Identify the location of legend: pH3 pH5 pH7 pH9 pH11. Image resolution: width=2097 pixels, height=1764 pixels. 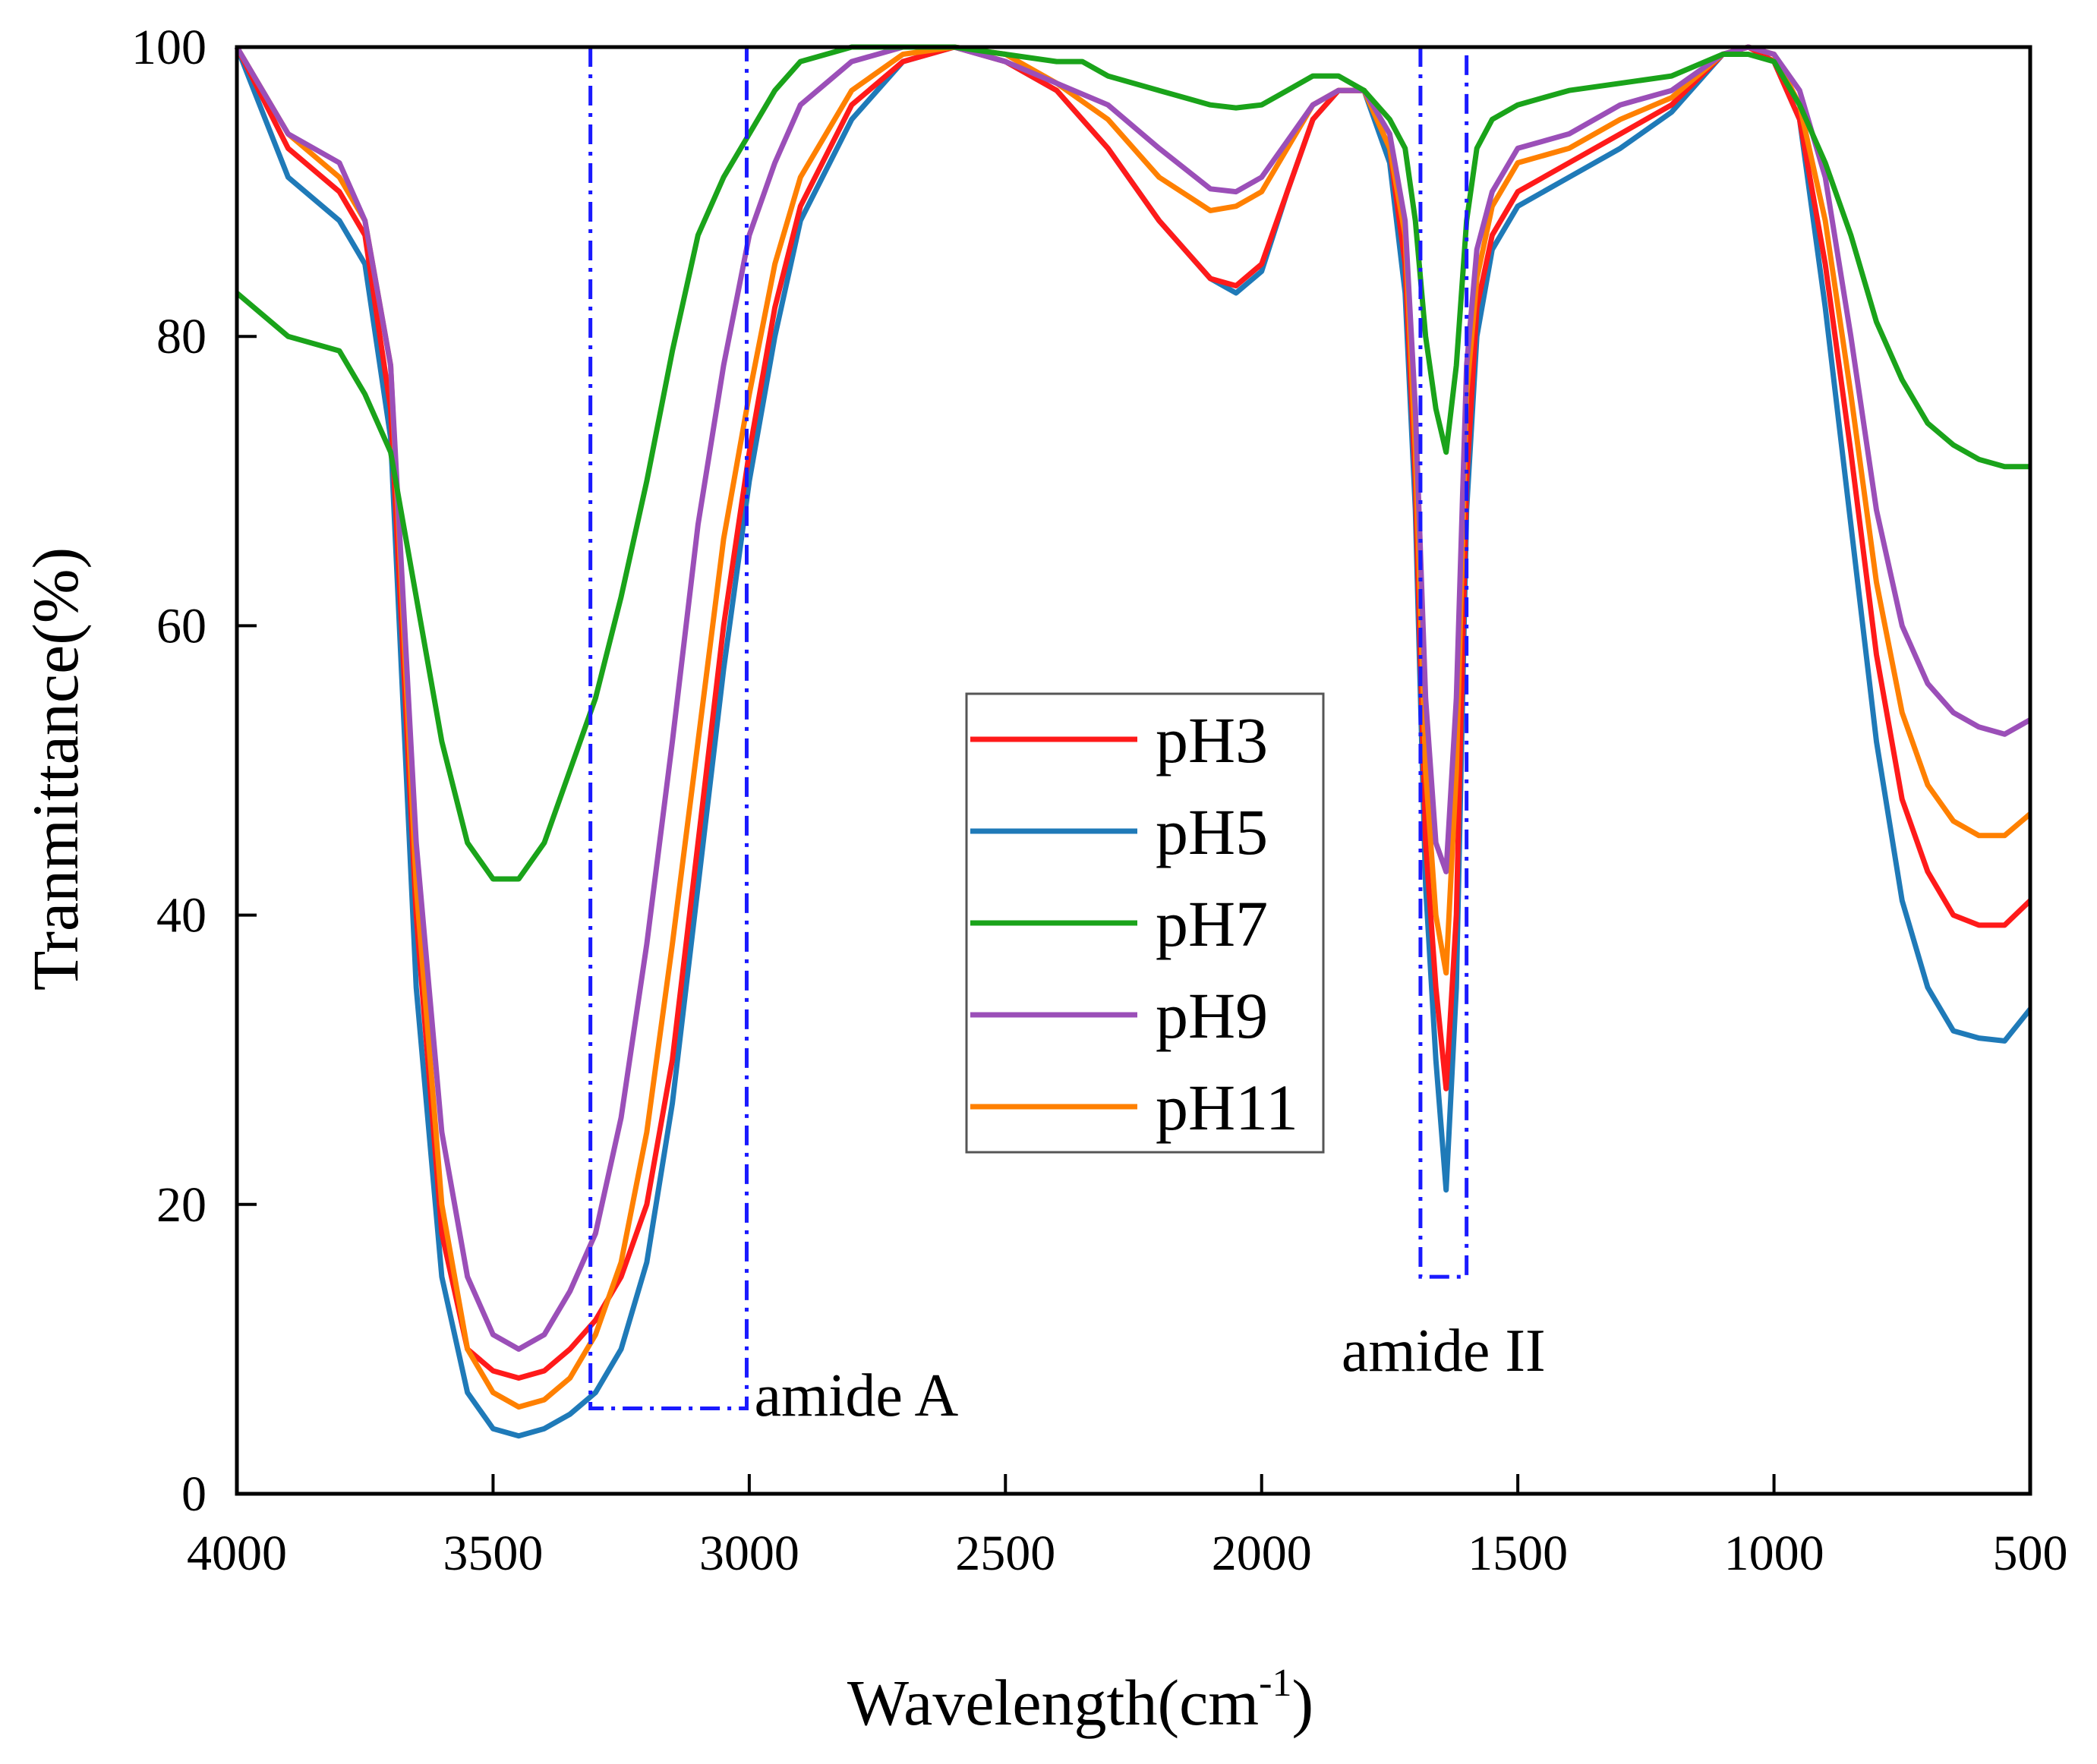
(1145, 923).